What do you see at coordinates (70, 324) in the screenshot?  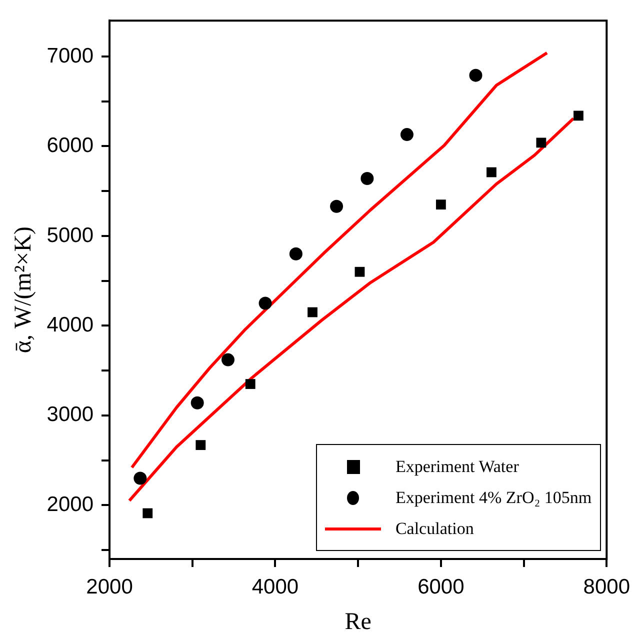 I see `y-tick-label: 4000` at bounding box center [70, 324].